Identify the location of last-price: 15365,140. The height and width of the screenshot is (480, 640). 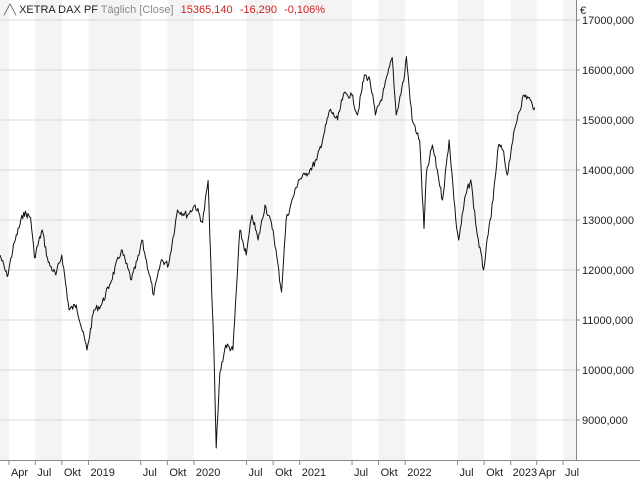
(206, 10).